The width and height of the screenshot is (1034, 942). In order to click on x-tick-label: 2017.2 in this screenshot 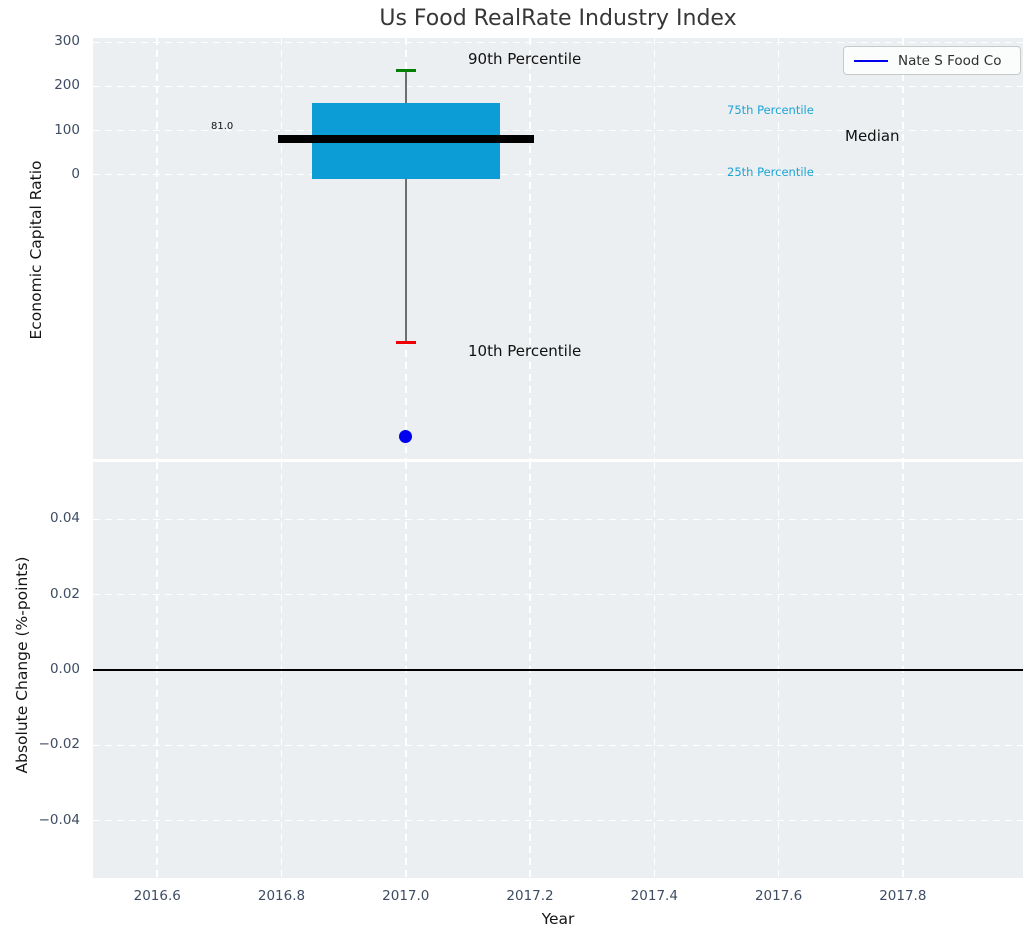, I will do `click(530, 896)`.